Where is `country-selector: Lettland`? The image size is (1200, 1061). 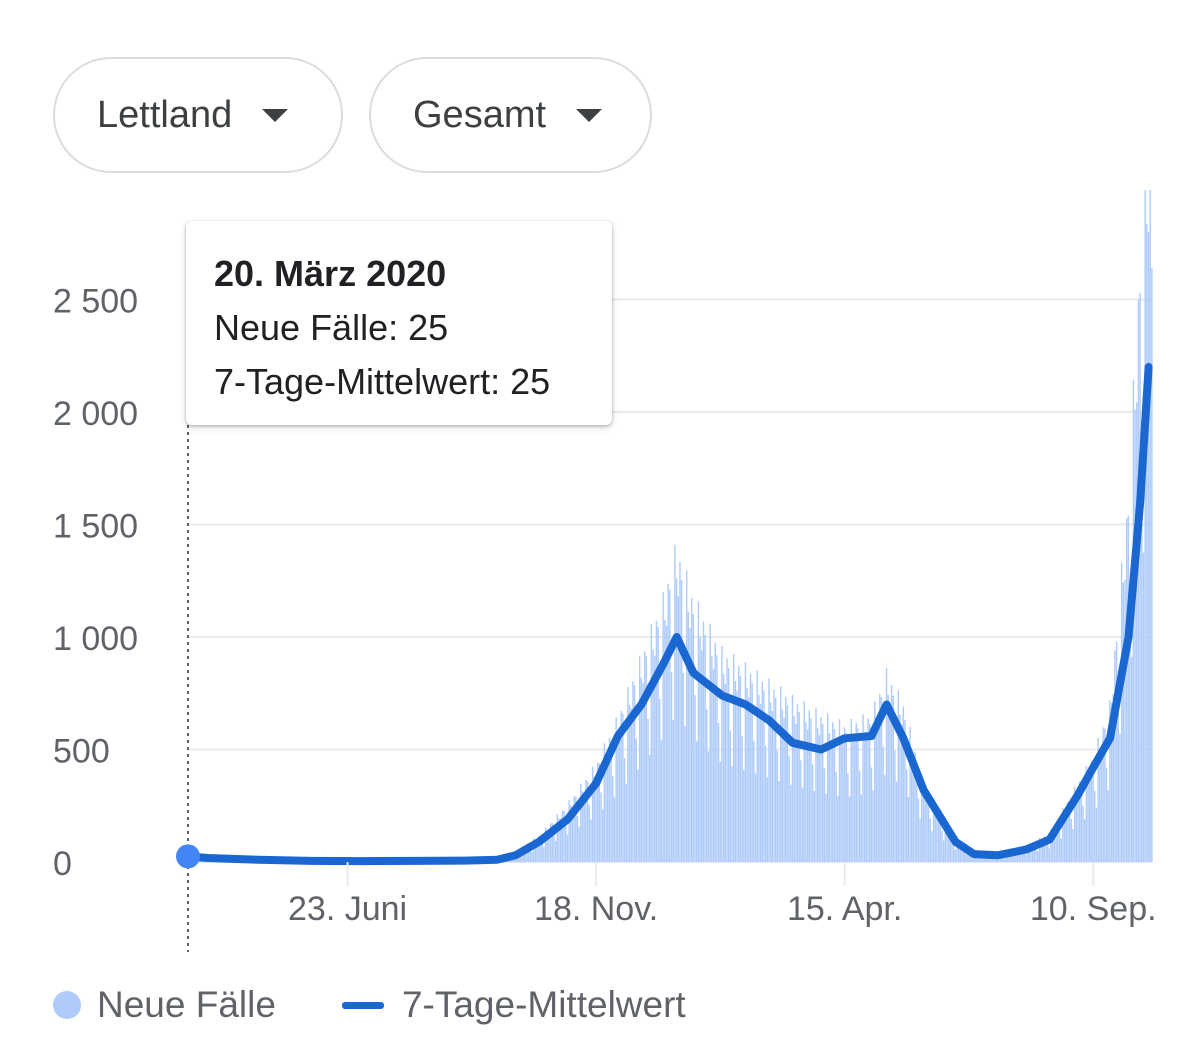
country-selector: Lettland is located at coordinates (198, 115).